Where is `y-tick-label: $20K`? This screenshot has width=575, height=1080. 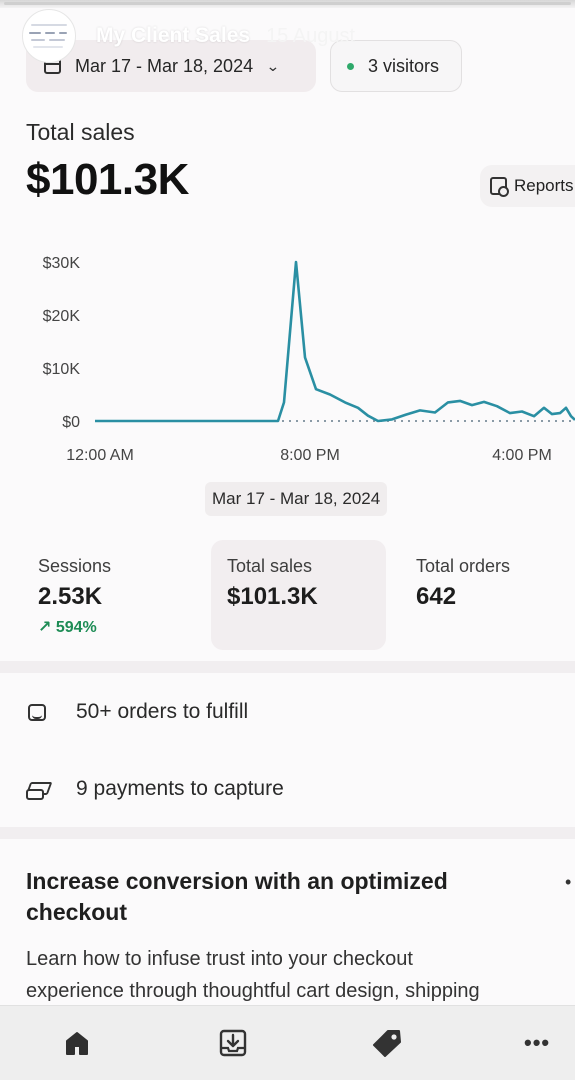 y-tick-label: $20K is located at coordinates (62, 316).